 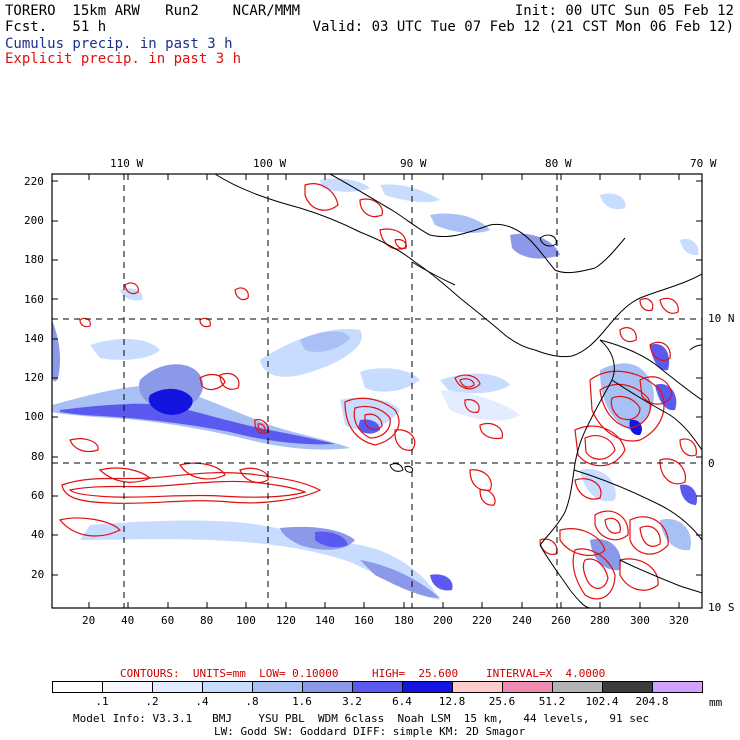 What do you see at coordinates (522, 620) in the screenshot?
I see `x-tick-label: 240` at bounding box center [522, 620].